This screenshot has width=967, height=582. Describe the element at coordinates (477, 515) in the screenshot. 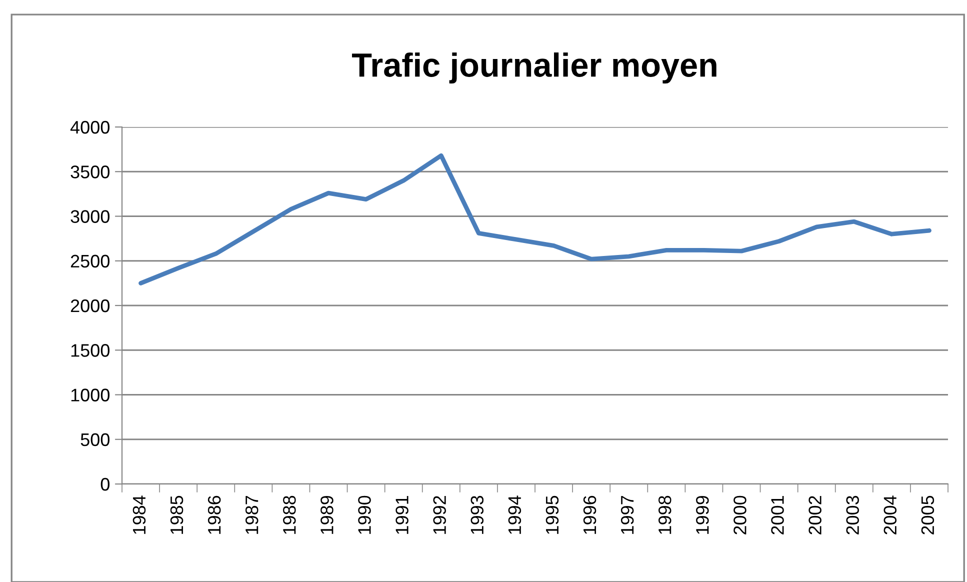

I see `x-tick-label: 1993` at that location.